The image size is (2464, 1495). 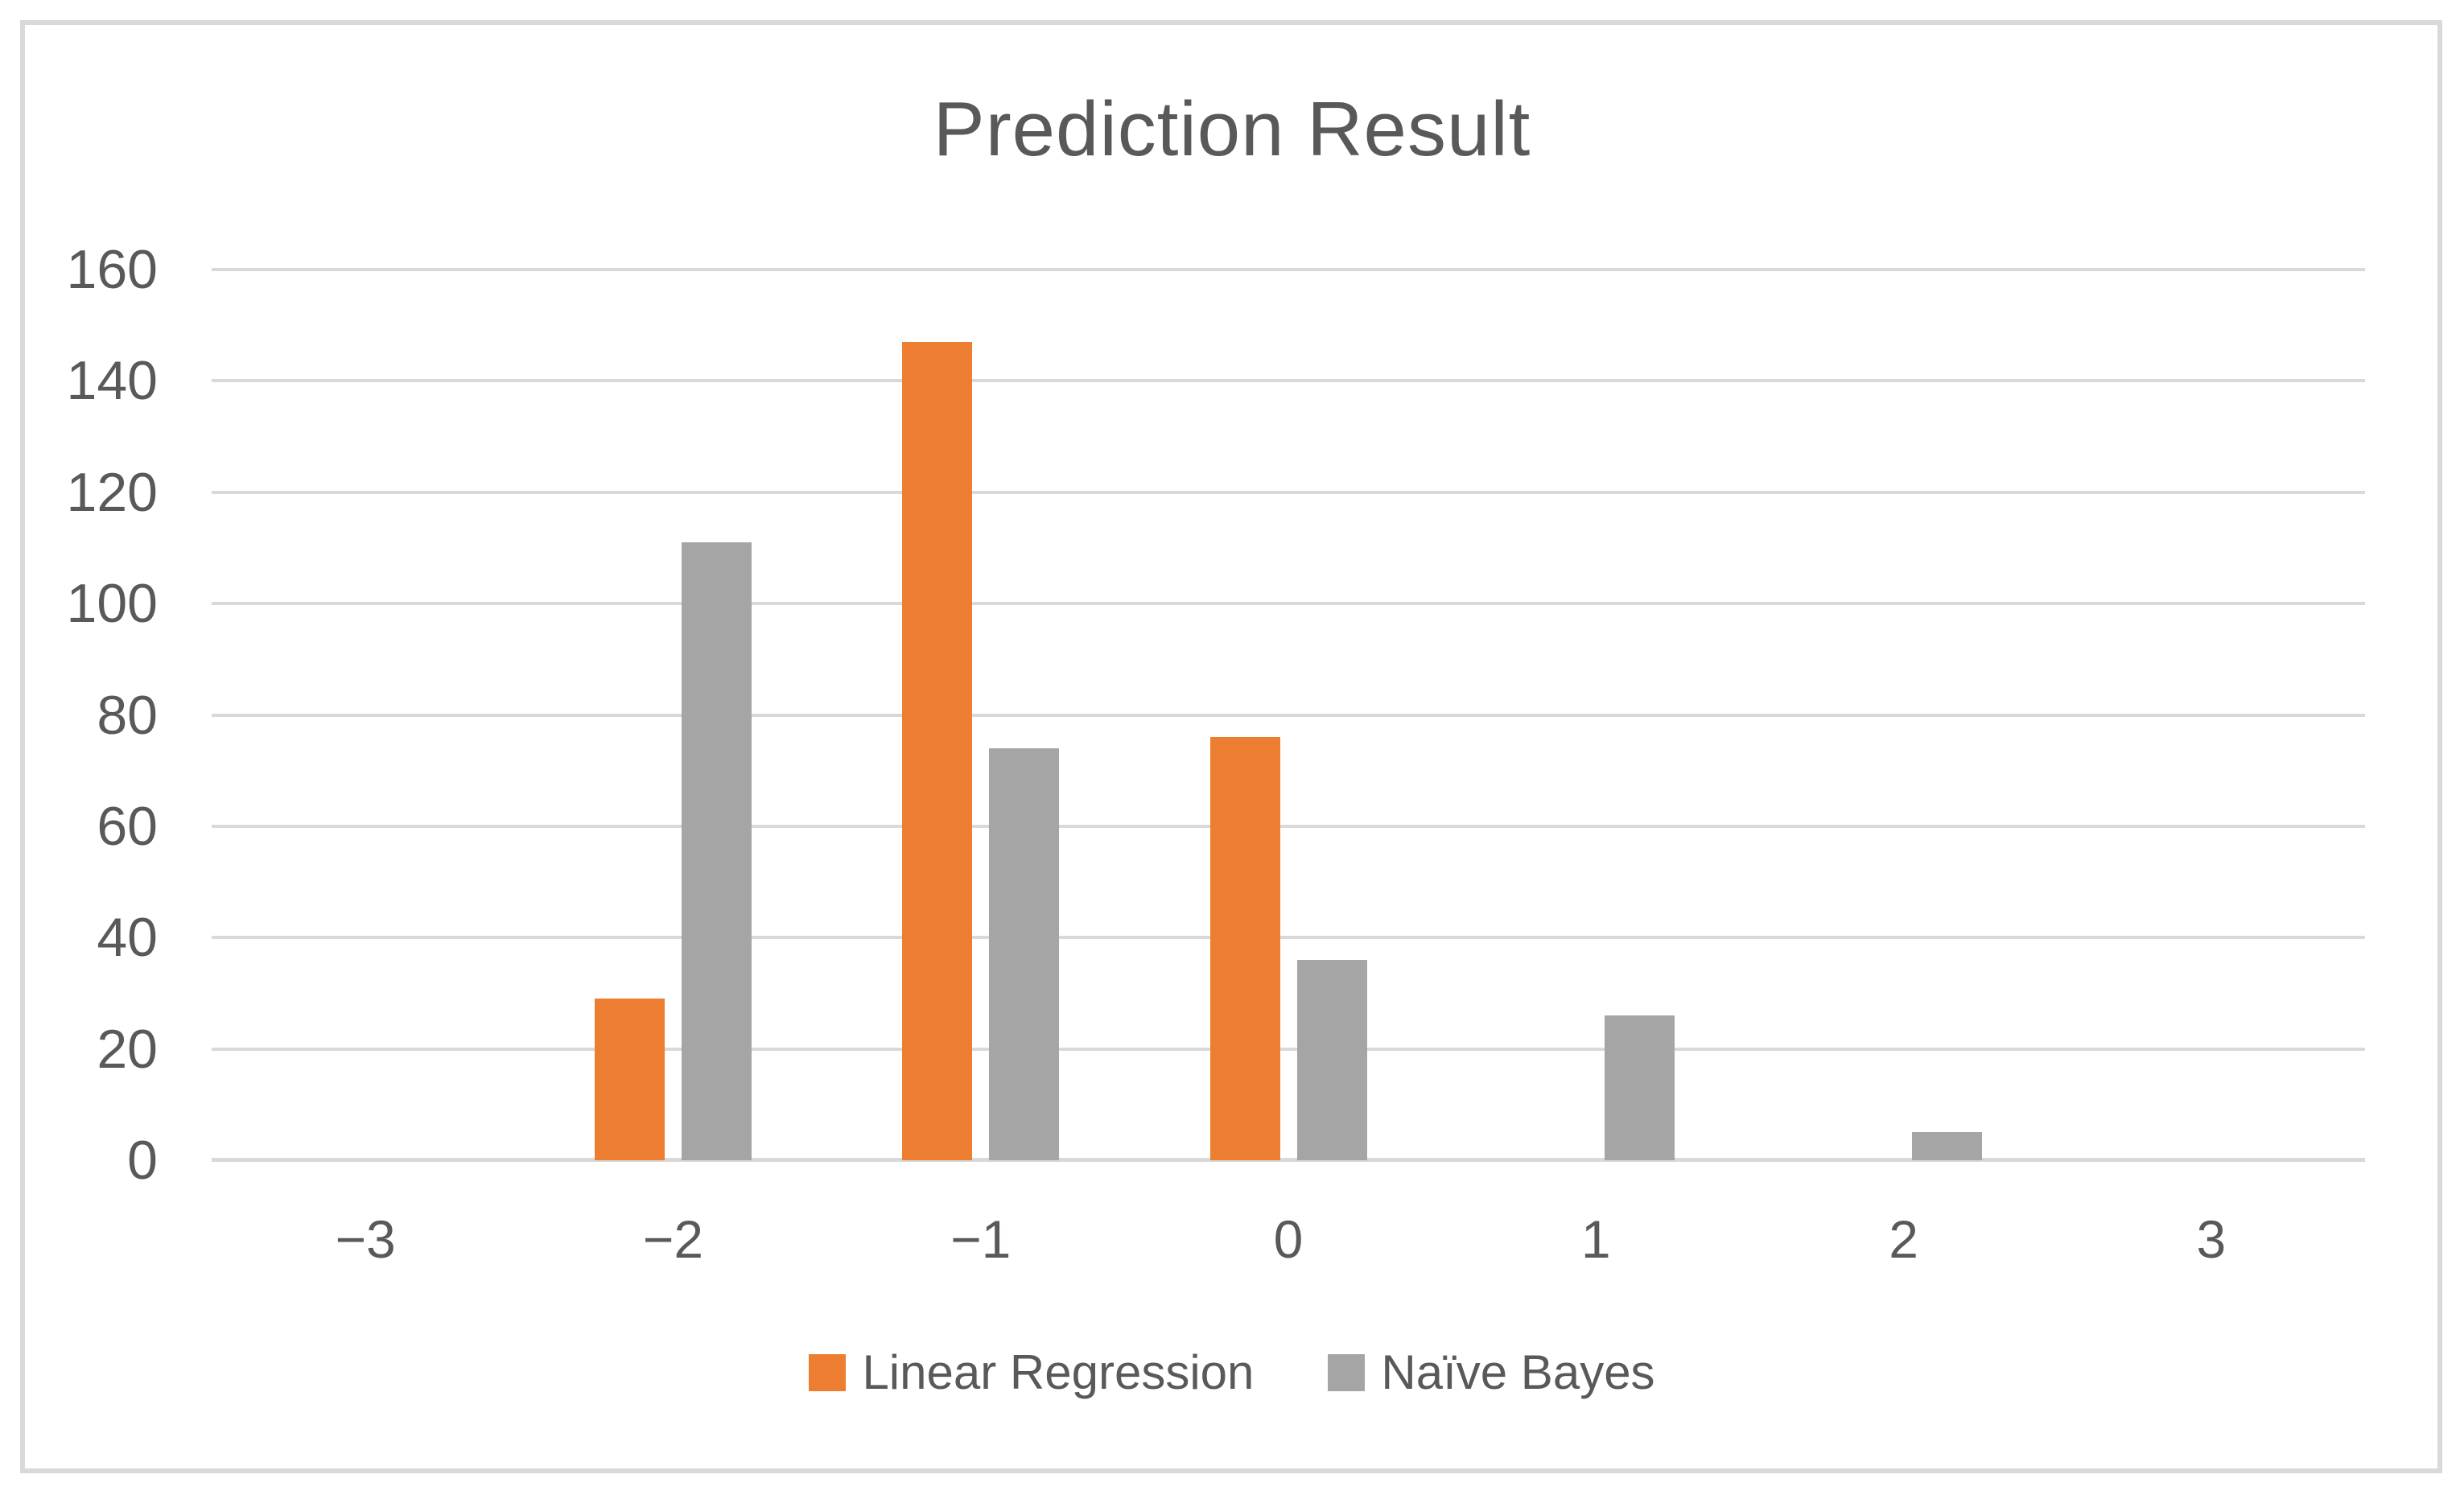 What do you see at coordinates (629, 1079) in the screenshot?
I see `bar-linear-regression--2` at bounding box center [629, 1079].